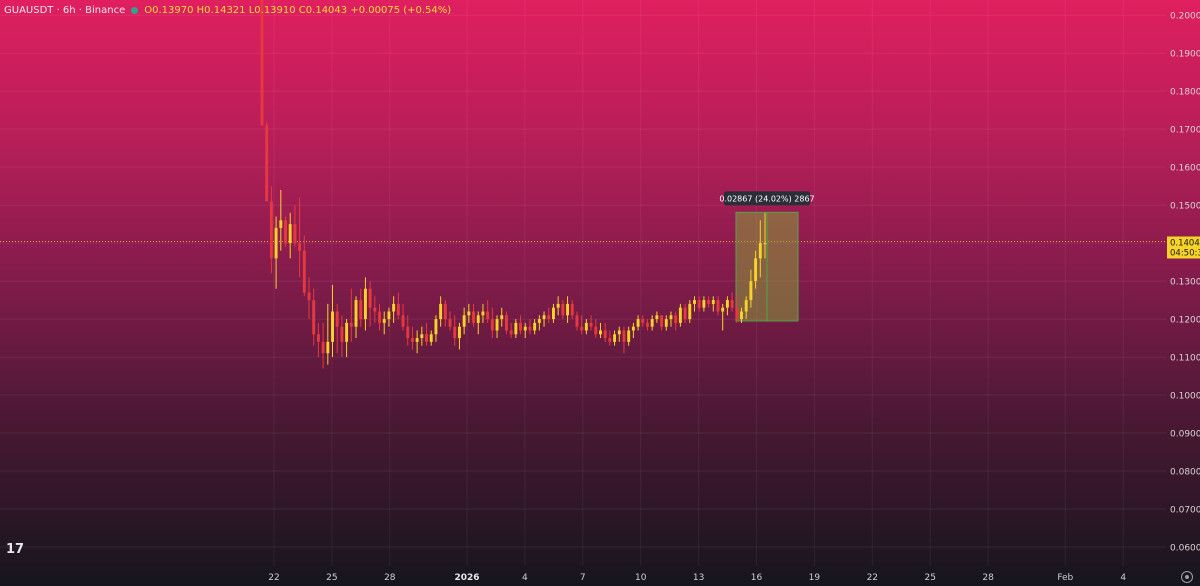 The height and width of the screenshot is (586, 1200). What do you see at coordinates (766, 198) in the screenshot?
I see `measure-label: 0.02867 (24.02%) 2867` at bounding box center [766, 198].